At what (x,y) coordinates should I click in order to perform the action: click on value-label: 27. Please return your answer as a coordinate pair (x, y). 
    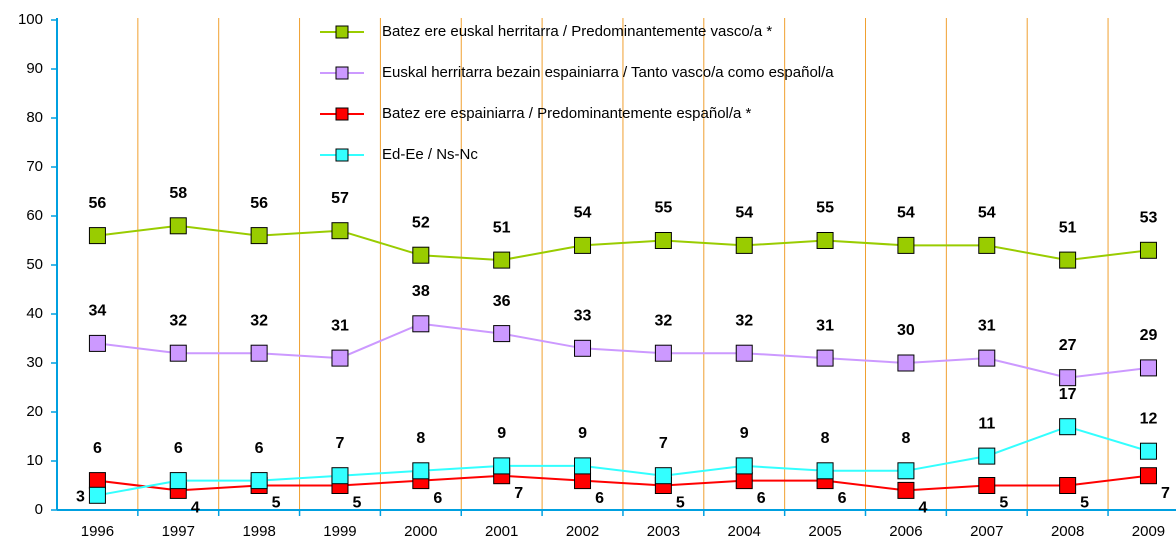
    Looking at the image, I should click on (1068, 345).